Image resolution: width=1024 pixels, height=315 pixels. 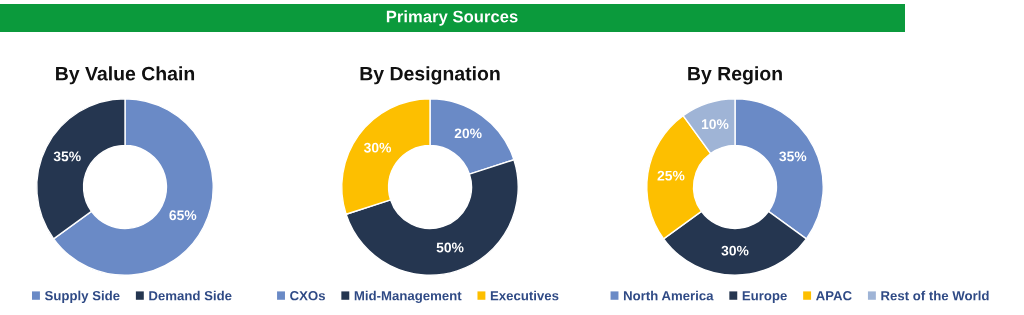 I want to click on legend-label: APAC, so click(x=834, y=296).